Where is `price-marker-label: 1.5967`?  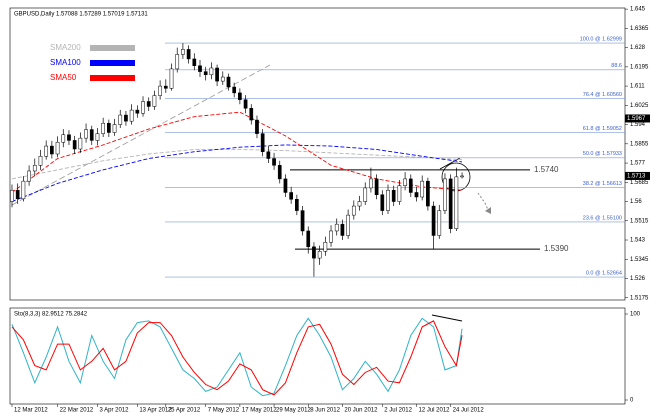 price-marker-label: 1.5967 is located at coordinates (636, 119).